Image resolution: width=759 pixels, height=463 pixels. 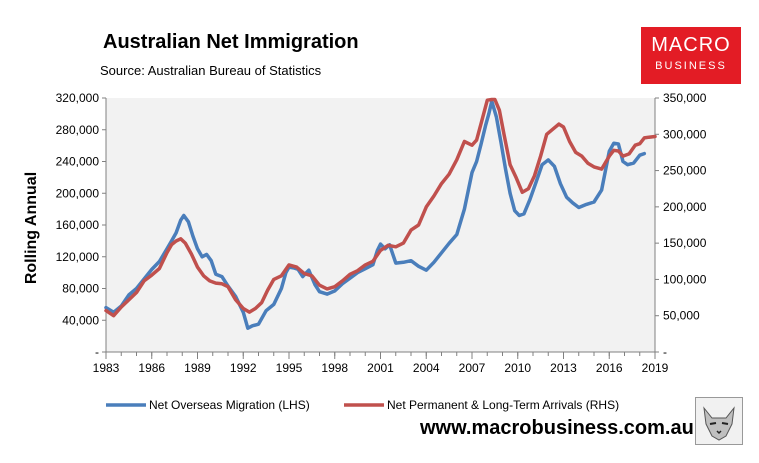 I want to click on logo-line-2: BUSINESS, so click(x=691, y=66).